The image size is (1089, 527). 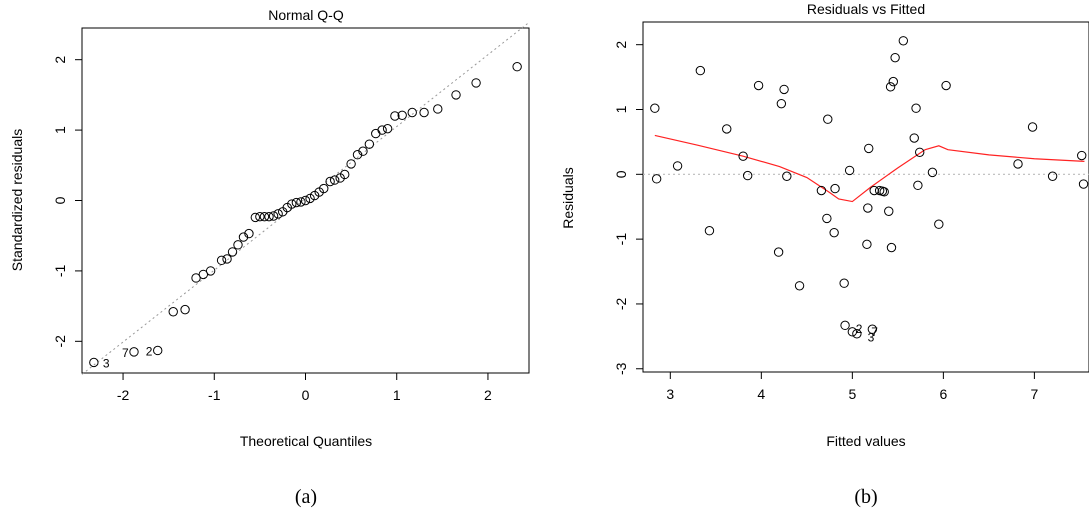 I want to click on residuals-y-tick-label: -2, so click(x=621, y=304).